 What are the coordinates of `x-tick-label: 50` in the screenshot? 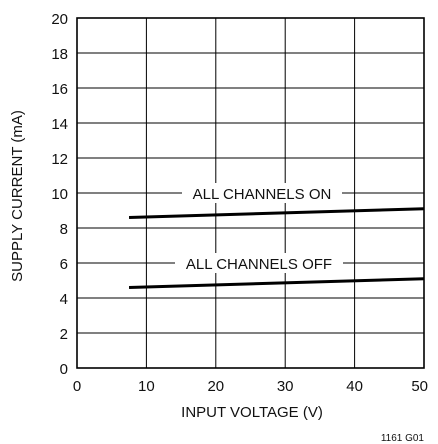 It's located at (419, 386).